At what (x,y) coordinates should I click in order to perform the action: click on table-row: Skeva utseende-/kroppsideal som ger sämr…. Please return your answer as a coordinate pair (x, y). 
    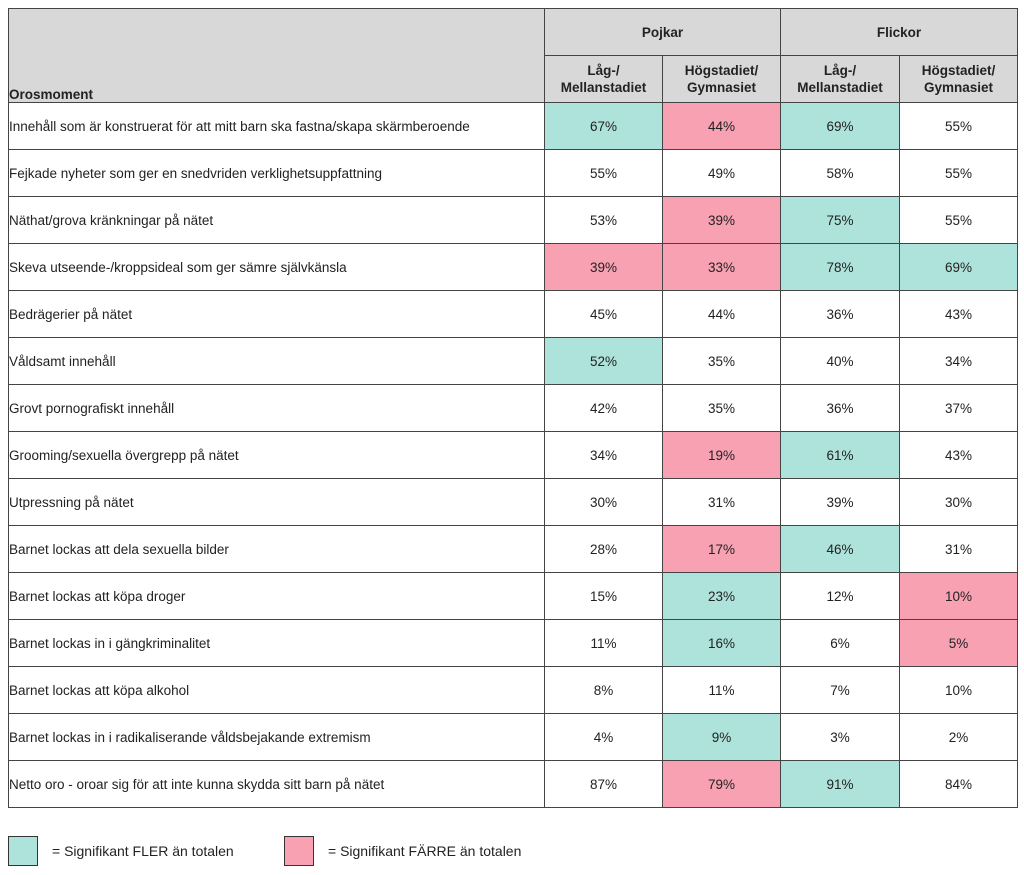
    Looking at the image, I should click on (513, 267).